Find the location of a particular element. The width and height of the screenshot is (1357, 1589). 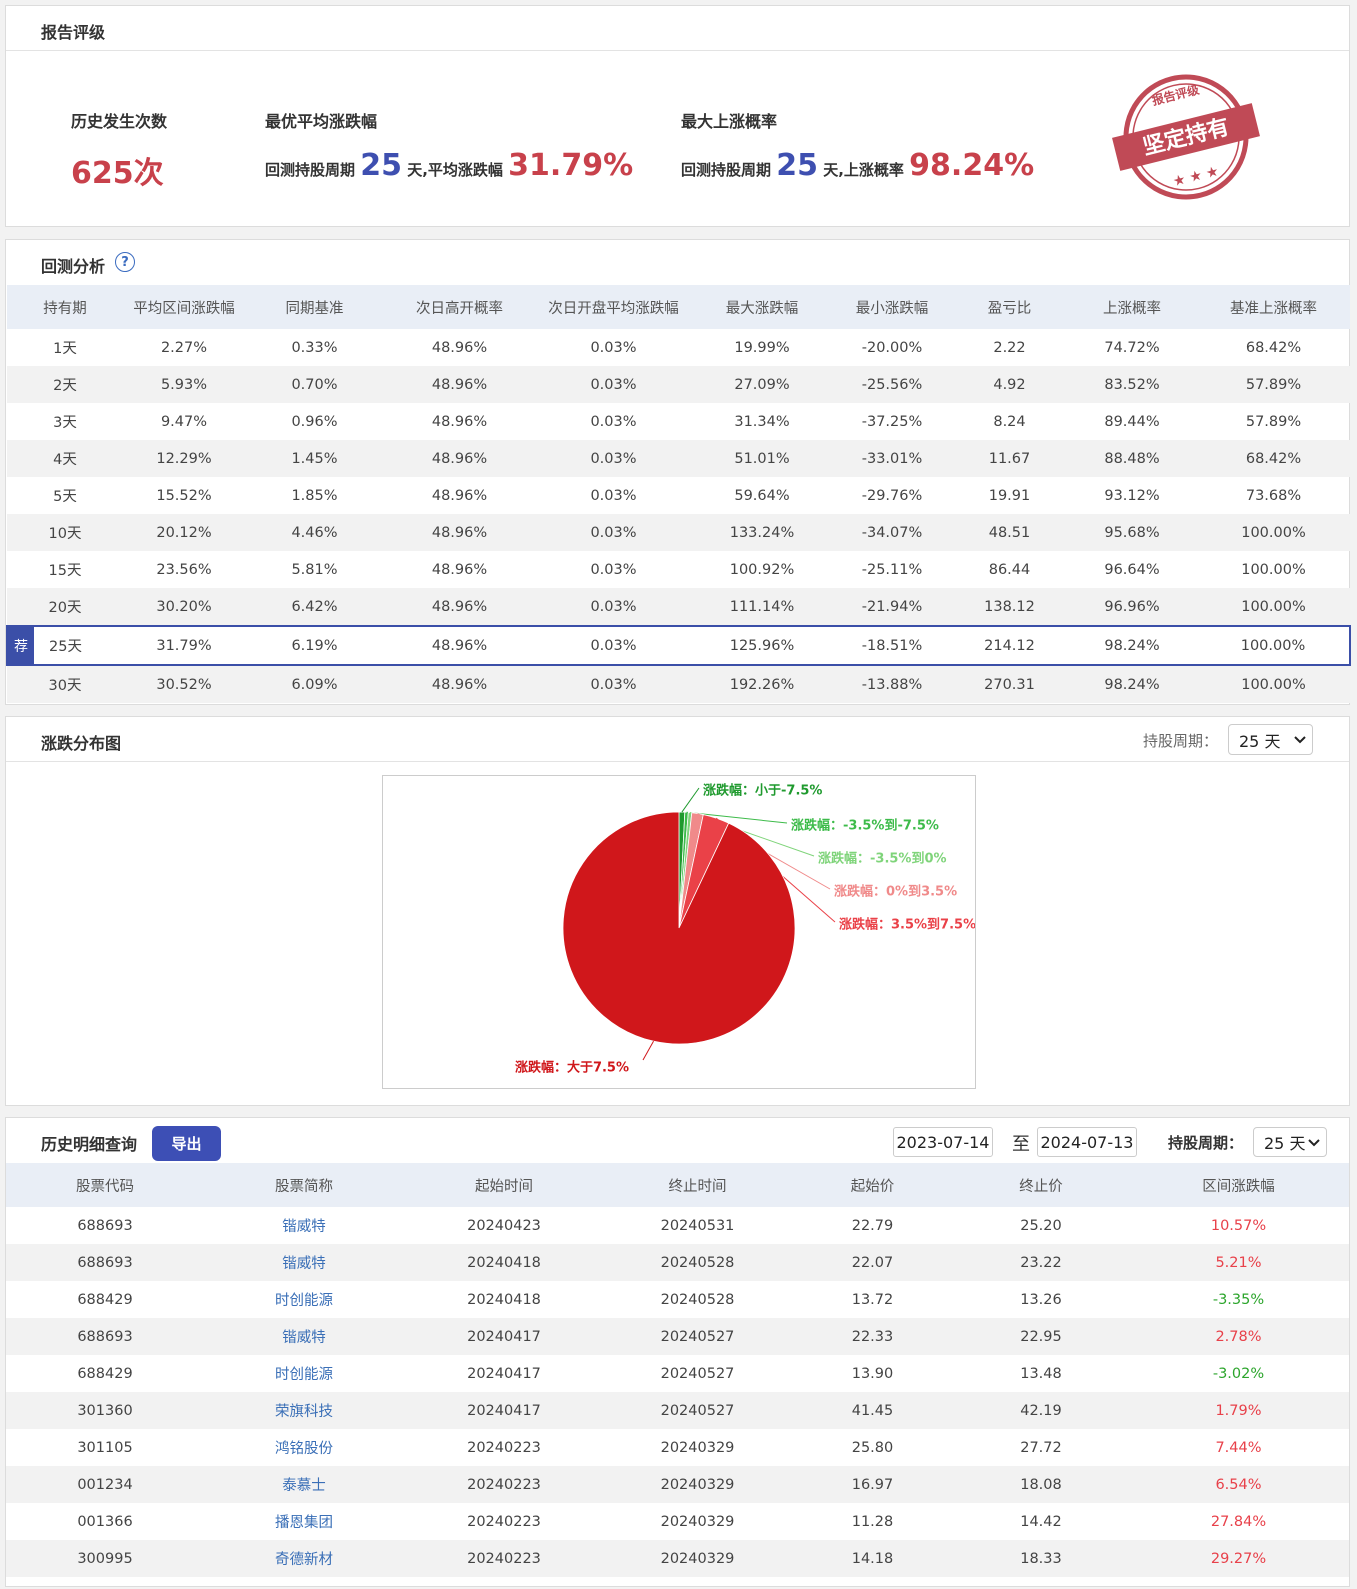

table-cell: 7.44% is located at coordinates (1238, 1447).